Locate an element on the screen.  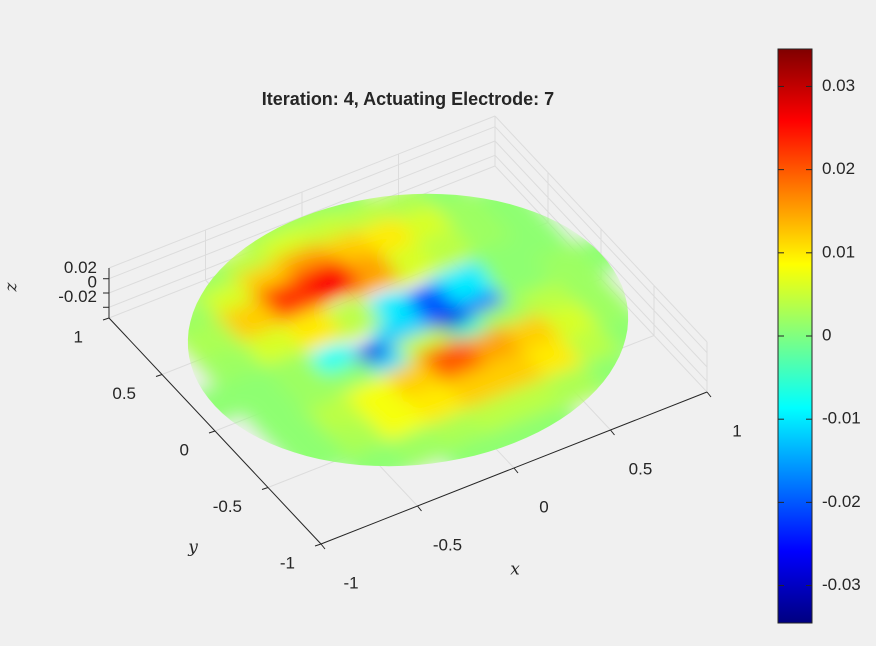
y-tick-label: 1 is located at coordinates (78, 336).